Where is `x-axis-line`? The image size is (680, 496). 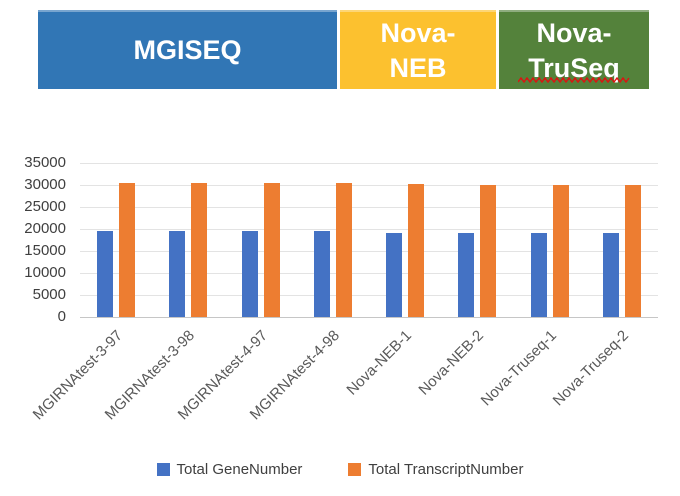
x-axis-line is located at coordinates (369, 317).